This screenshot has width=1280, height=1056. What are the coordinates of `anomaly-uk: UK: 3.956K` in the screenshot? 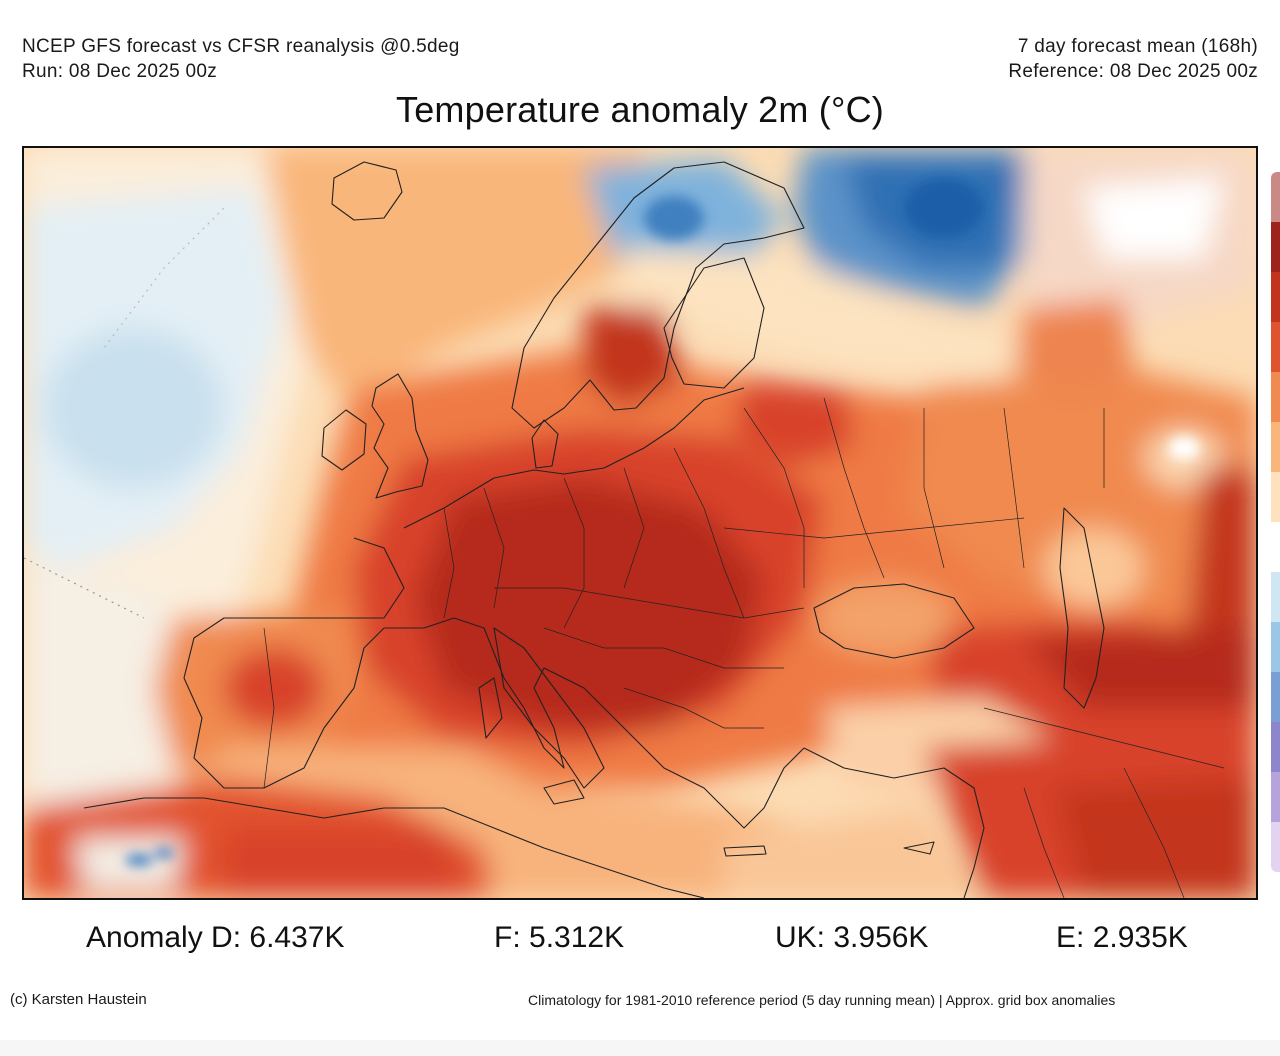 It's located at (851, 938).